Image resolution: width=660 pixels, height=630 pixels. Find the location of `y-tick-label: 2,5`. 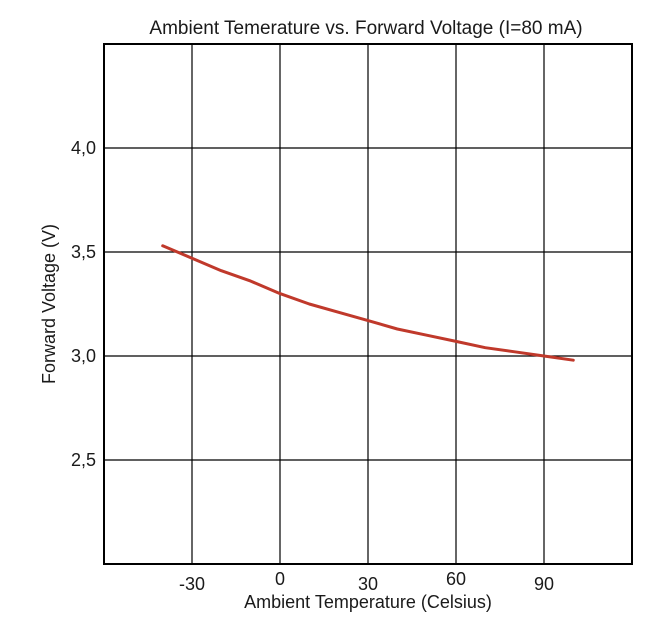

y-tick-label: 2,5 is located at coordinates (83, 460).